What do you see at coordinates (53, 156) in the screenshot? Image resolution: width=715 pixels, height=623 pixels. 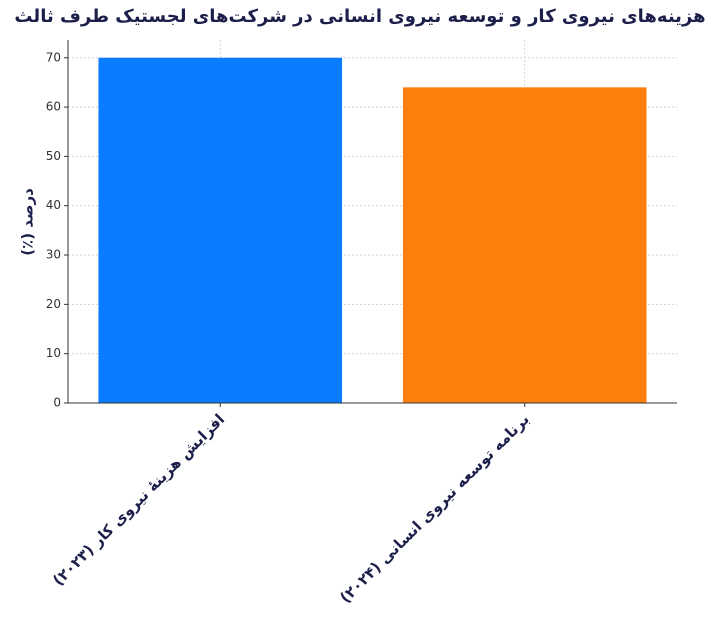 I see `y-tick-label: 50` at bounding box center [53, 156].